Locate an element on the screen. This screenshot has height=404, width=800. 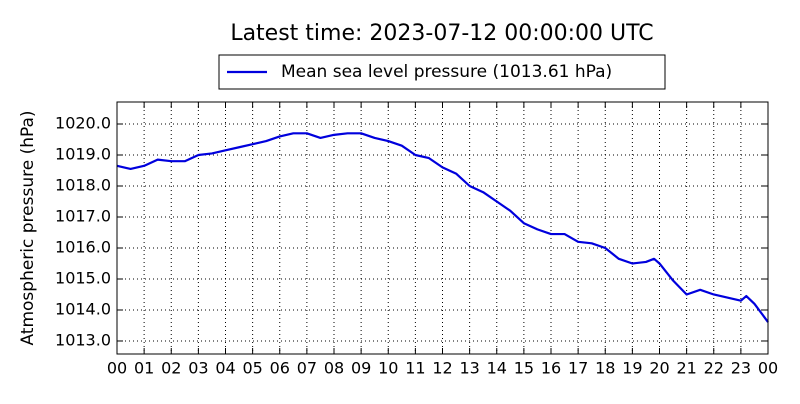
x-tick-label: 22 is located at coordinates (714, 368).